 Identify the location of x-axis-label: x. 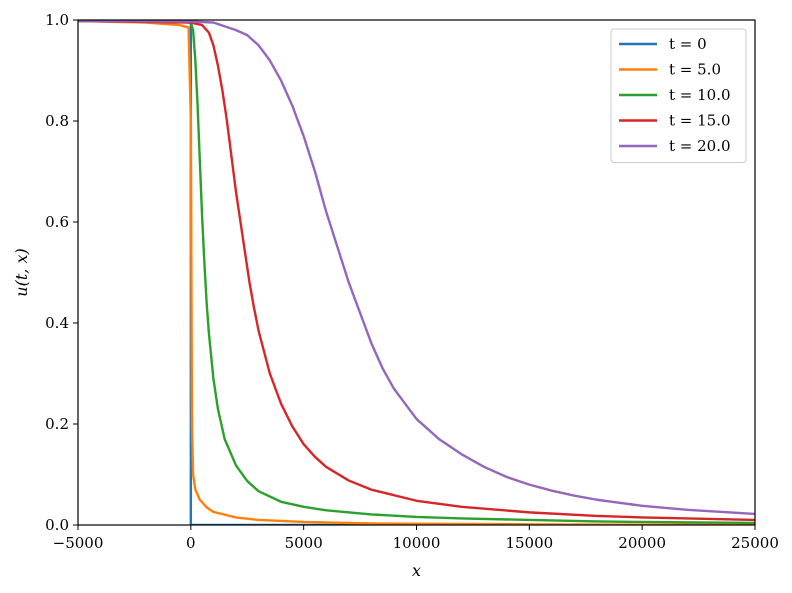
(416, 570).